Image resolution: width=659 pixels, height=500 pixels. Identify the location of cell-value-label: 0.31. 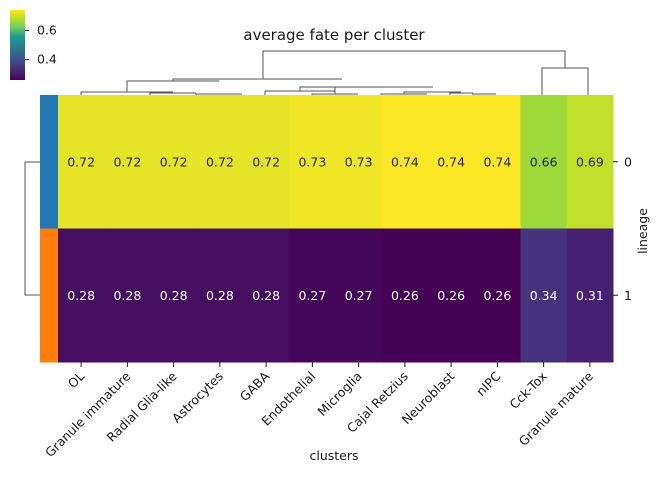
(590, 295).